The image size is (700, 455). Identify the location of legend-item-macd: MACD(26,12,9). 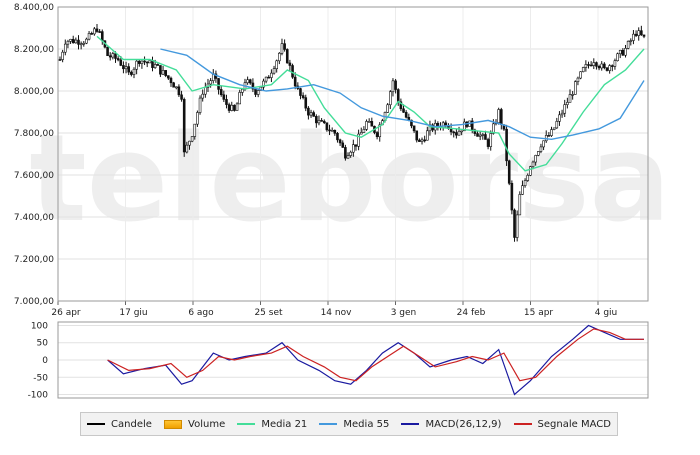
(451, 424).